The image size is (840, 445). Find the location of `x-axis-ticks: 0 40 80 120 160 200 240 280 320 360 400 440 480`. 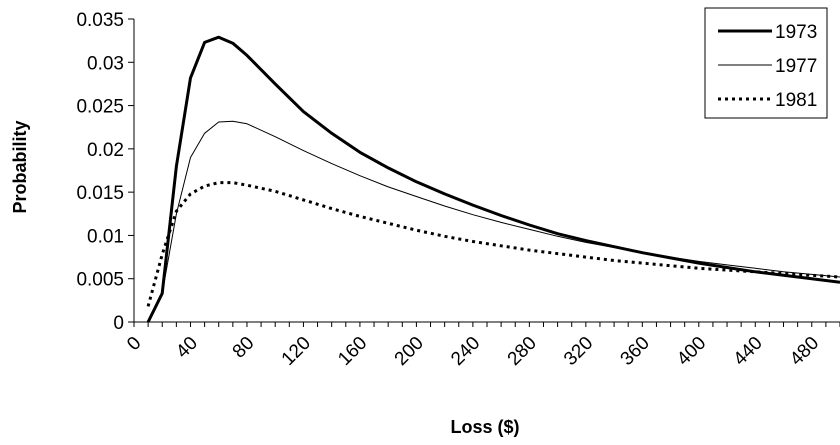

x-axis-ticks: 0 40 80 120 160 200 240 280 320 360 400 440 480 is located at coordinates (481, 346).